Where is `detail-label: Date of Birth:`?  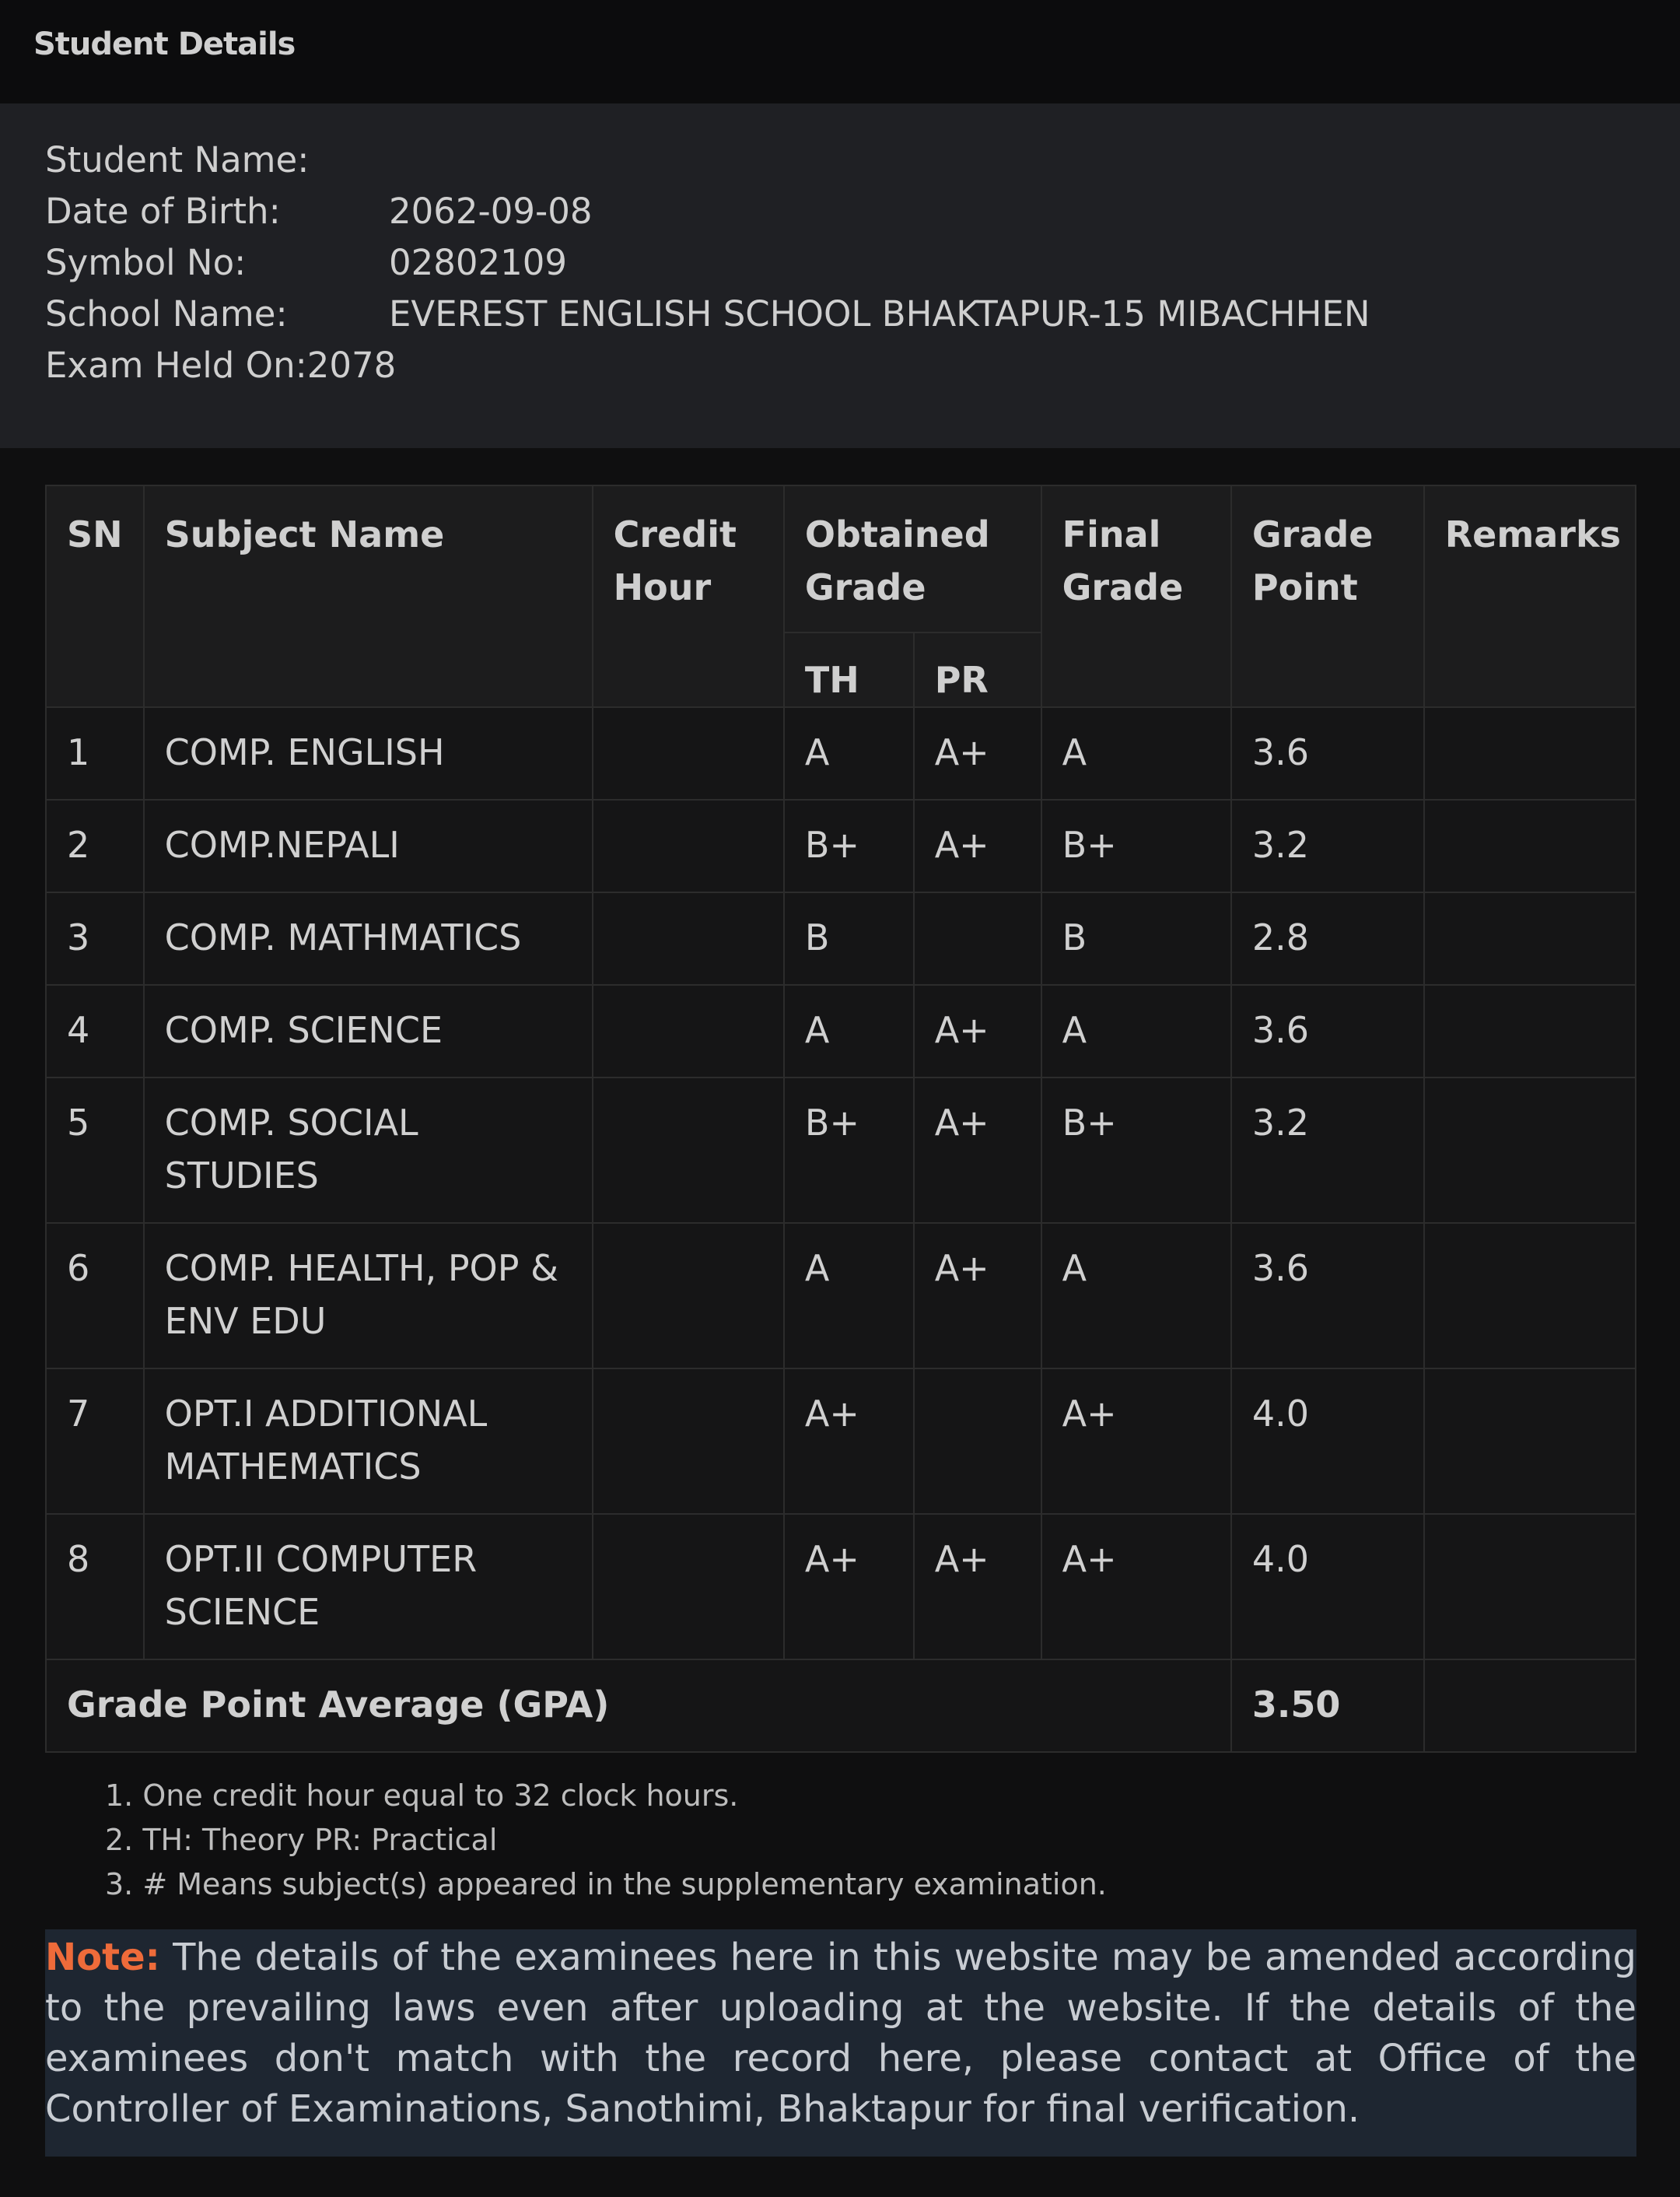
detail-label: Date of Birth: is located at coordinates (163, 211).